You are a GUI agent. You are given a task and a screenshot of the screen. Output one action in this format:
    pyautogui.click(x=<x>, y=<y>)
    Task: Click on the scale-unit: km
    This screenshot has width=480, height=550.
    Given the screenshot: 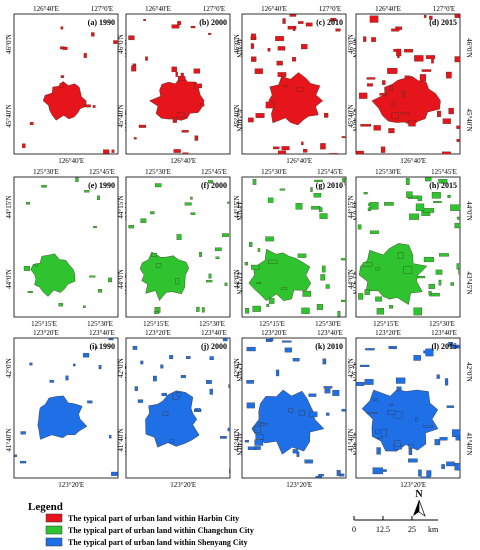 What is the action you would take?
    pyautogui.click(x=433, y=529)
    